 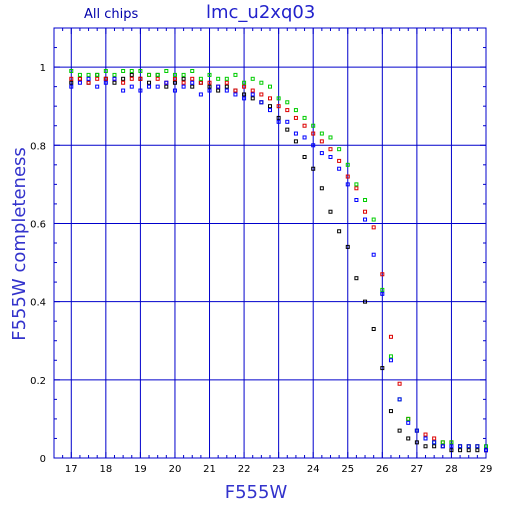 What do you see at coordinates (486, 469) in the screenshot?
I see `x-tick-label: 29` at bounding box center [486, 469].